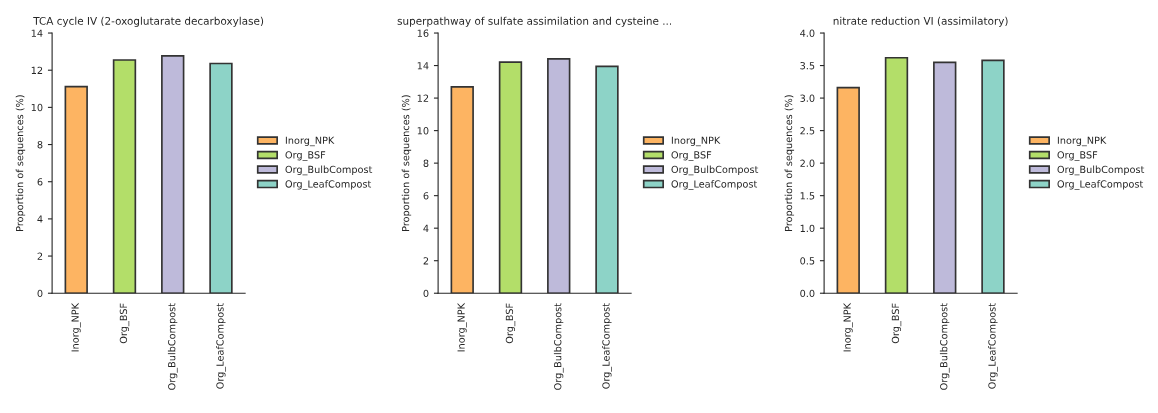 This screenshot has width=1158, height=413. I want to click on y-tick-label: 2.5, so click(807, 131).